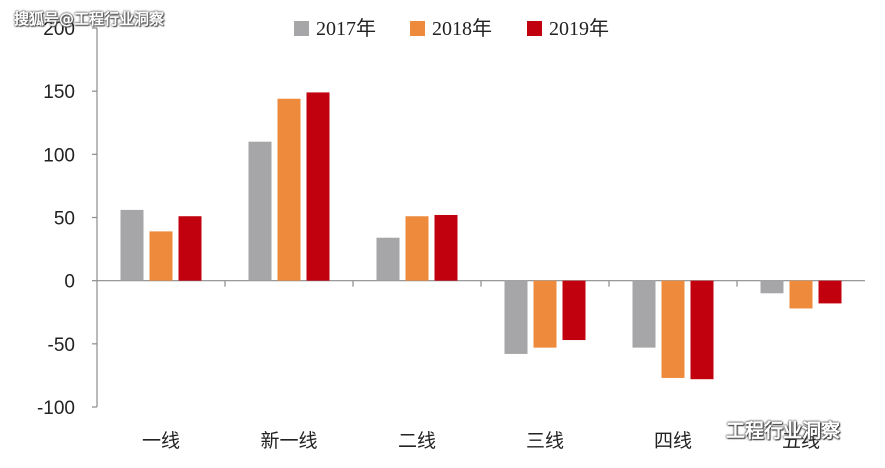 The image size is (885, 468). I want to click on y-tick-label: -100, so click(56, 408).